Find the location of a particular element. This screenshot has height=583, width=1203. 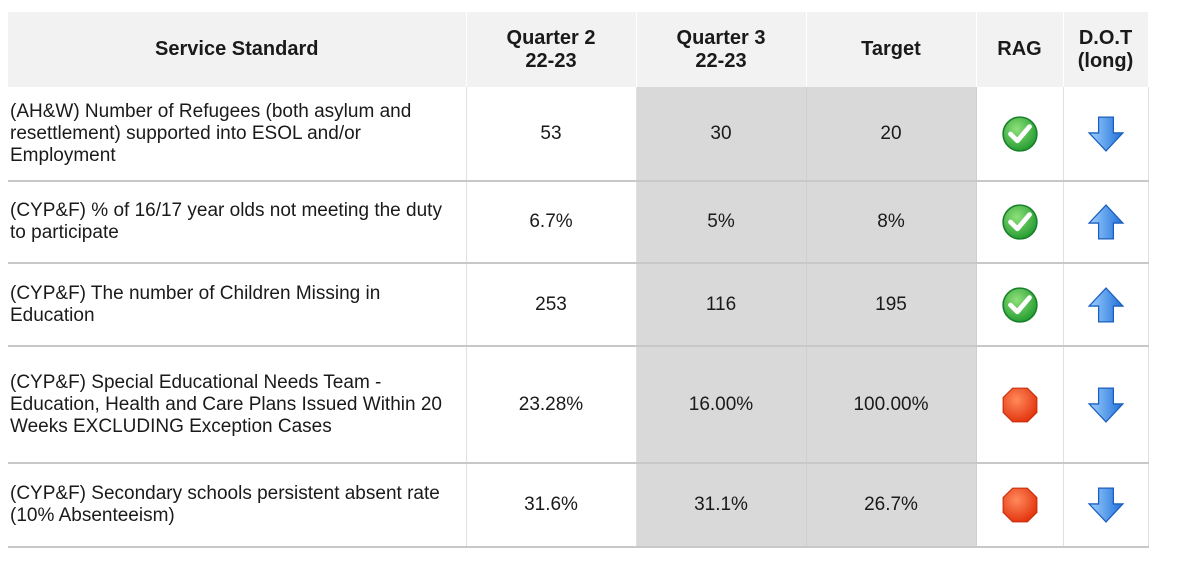

header-cell: D.O.T (long) is located at coordinates (1106, 49).